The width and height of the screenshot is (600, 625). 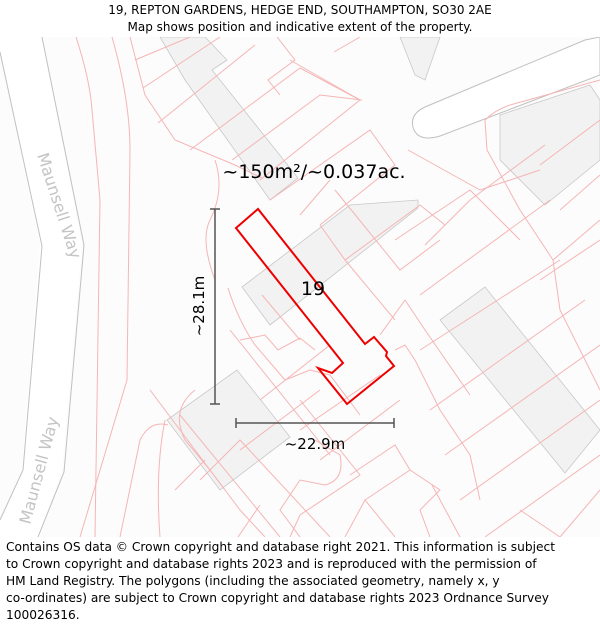 I want to click on road-cul-de-sac, so click(x=505, y=88).